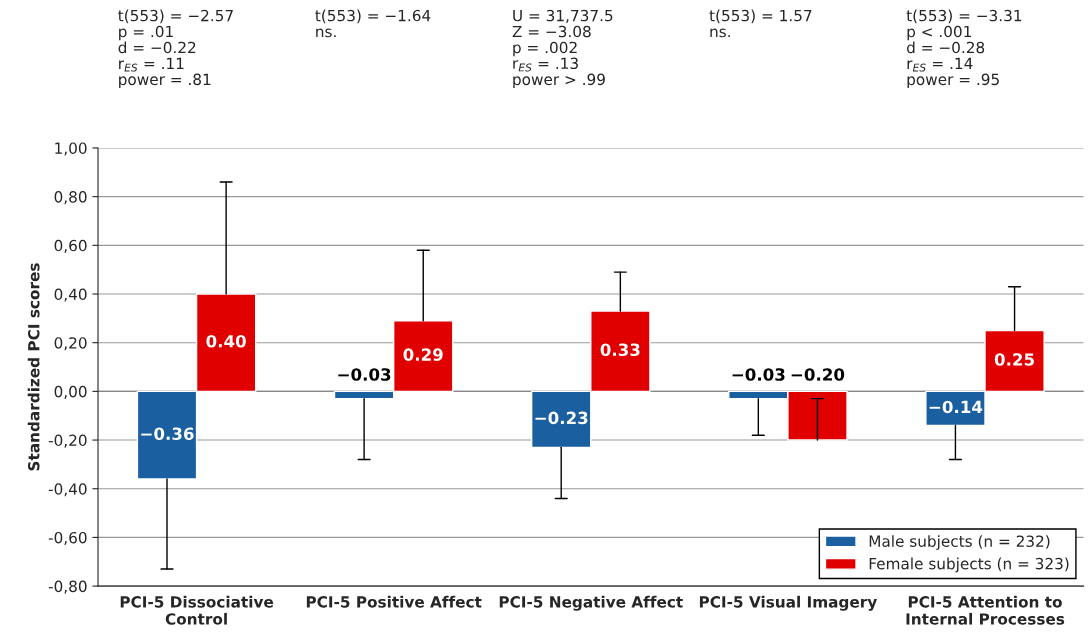  Describe the element at coordinates (959, 542) in the screenshot. I see `legend-label: Male subjects (n = 232)` at that location.